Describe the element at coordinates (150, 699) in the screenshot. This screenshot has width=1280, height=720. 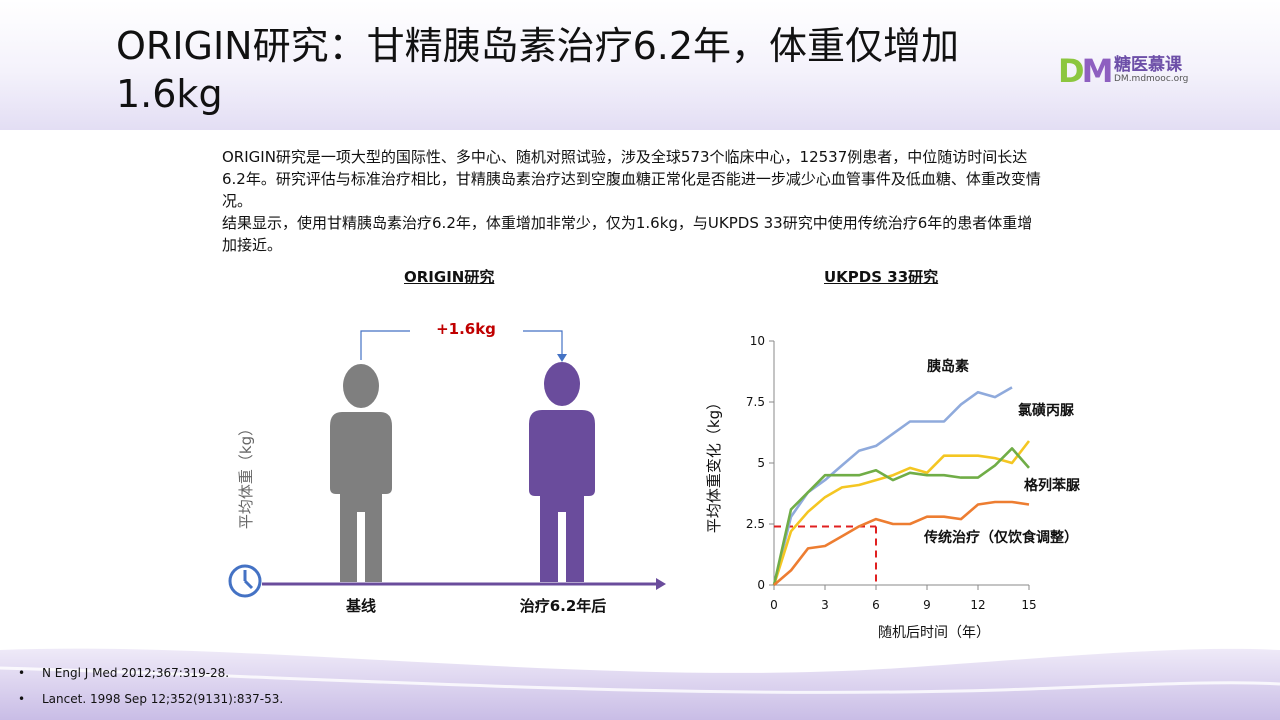
I see `reference-item: Lancet. 1998 Sep 12;352(9131):837-53.` at that location.